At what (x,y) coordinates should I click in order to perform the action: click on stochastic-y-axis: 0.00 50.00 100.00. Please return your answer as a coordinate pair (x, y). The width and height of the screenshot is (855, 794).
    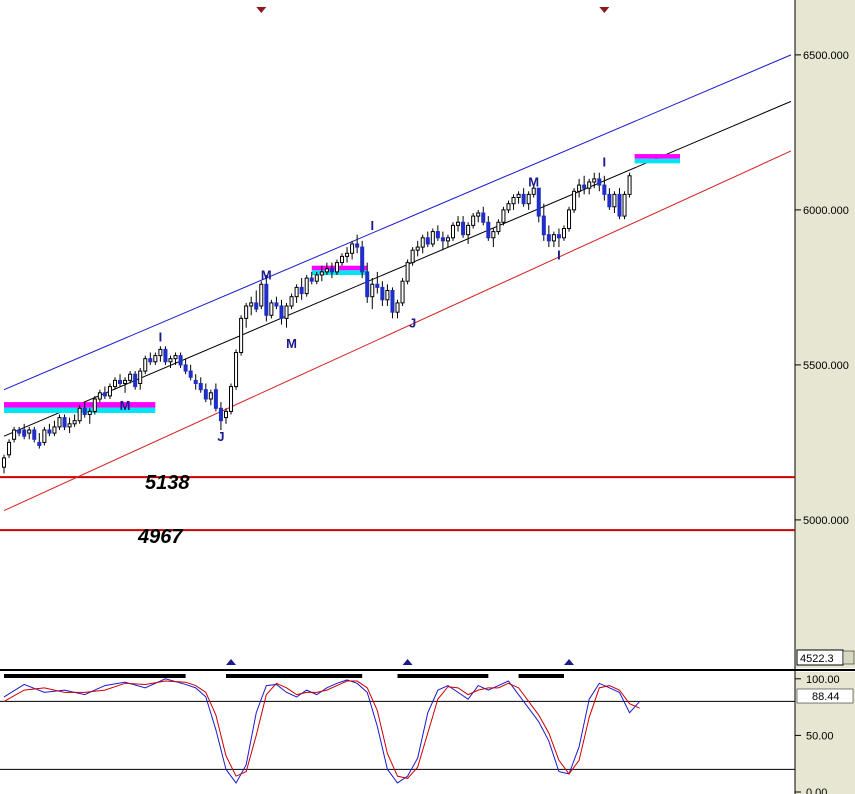
    Looking at the image, I should click on (817, 734).